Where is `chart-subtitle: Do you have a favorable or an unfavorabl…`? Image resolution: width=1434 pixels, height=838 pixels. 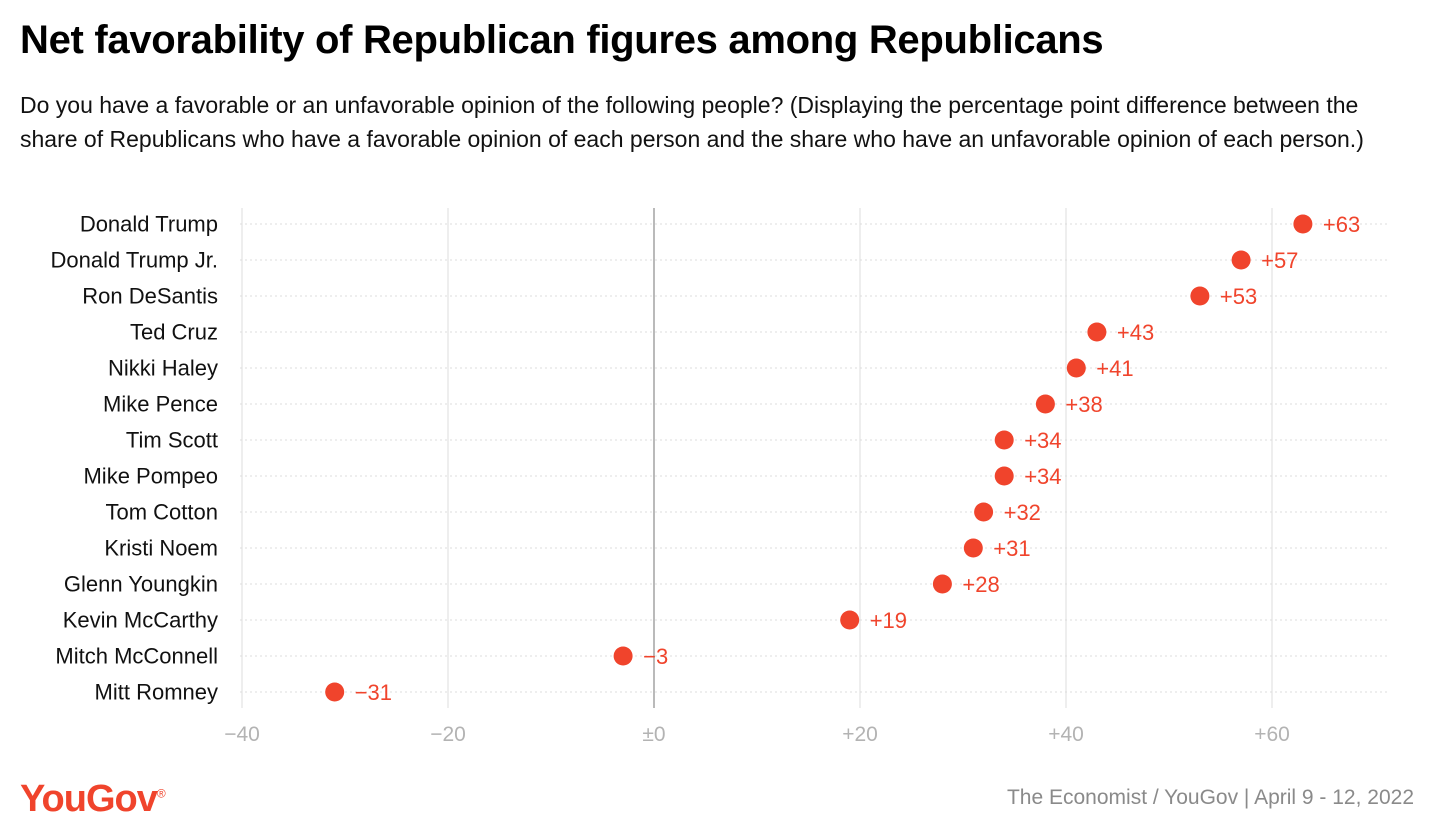 chart-subtitle: Do you have a favorable or an unfavorabl… is located at coordinates (692, 122).